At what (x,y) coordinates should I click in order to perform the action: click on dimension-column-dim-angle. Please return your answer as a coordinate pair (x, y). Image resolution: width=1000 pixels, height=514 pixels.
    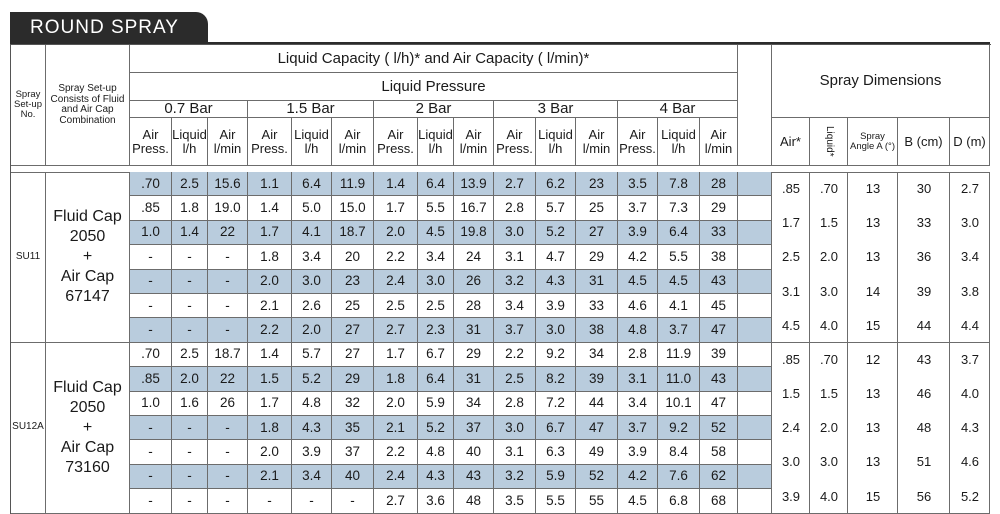
    Looking at the image, I should click on (873, 257).